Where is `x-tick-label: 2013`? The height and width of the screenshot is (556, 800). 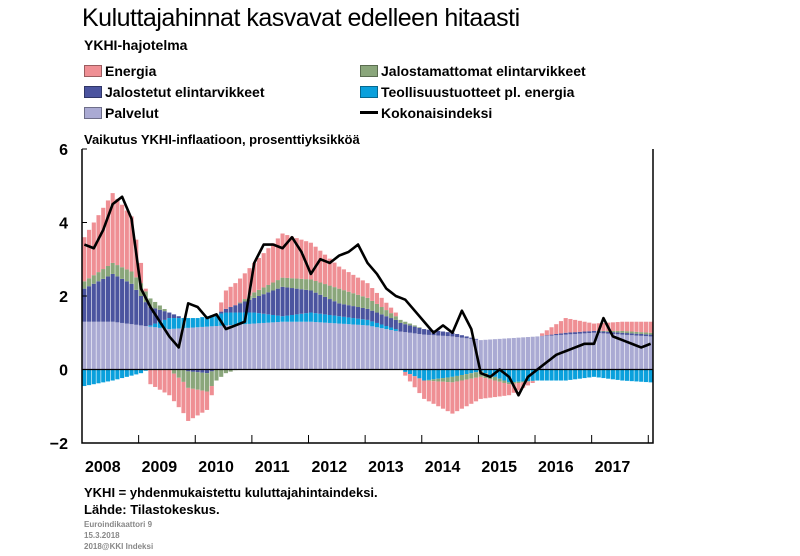 x-tick-label: 2013 is located at coordinates (386, 467).